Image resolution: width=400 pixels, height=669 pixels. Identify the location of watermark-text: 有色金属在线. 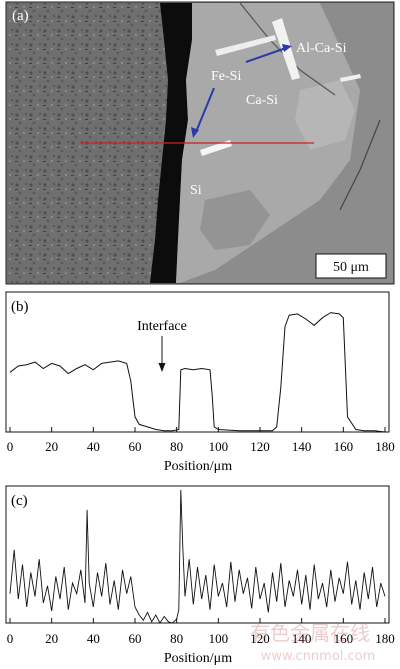
(310, 633).